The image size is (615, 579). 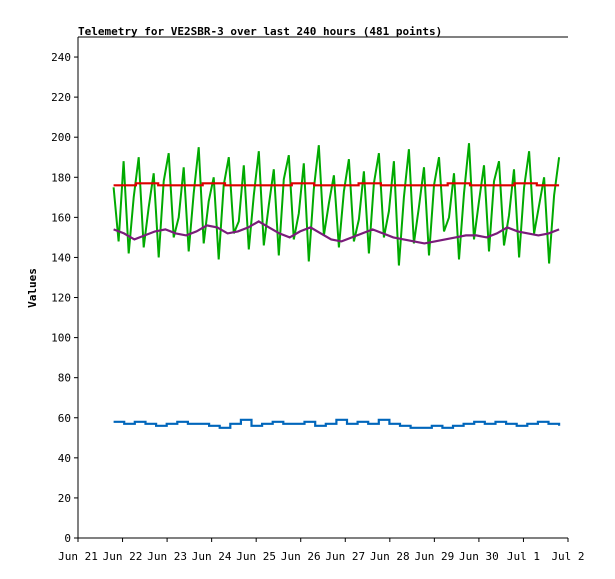 I want to click on y-axis-ticks: 0 20 40 60 80 100 120 140 160 180 200 220 240, so click(x=64, y=298).